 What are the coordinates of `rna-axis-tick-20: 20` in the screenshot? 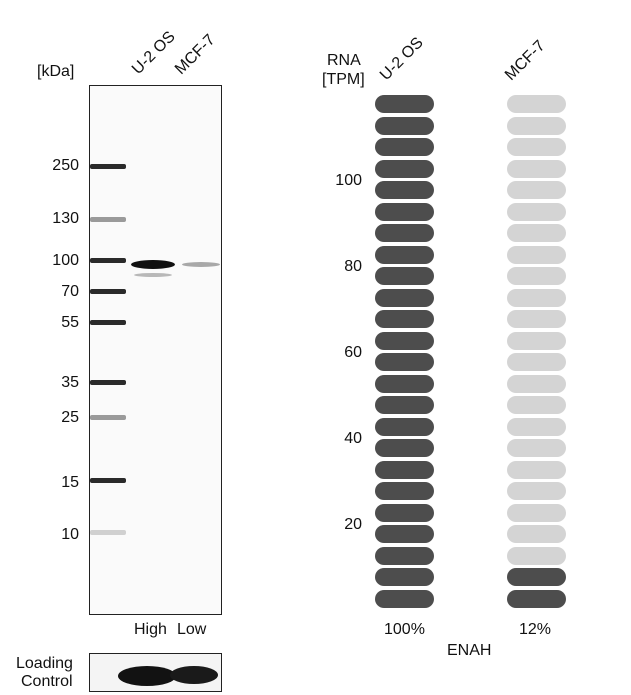 It's located at (353, 524).